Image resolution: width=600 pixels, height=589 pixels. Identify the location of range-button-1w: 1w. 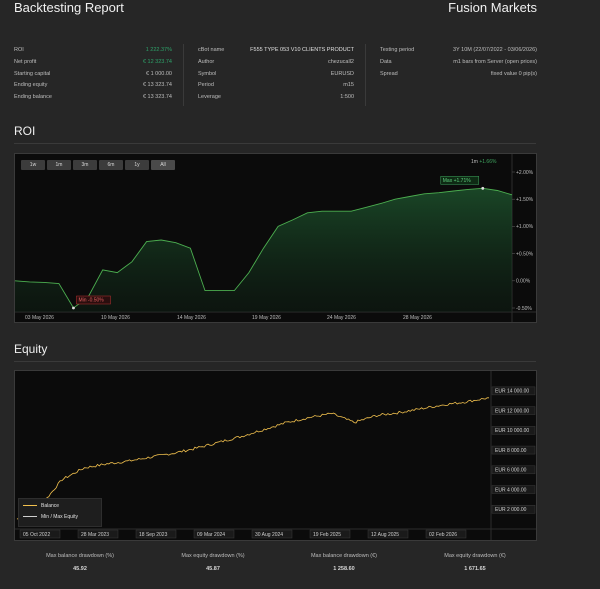
(33, 165).